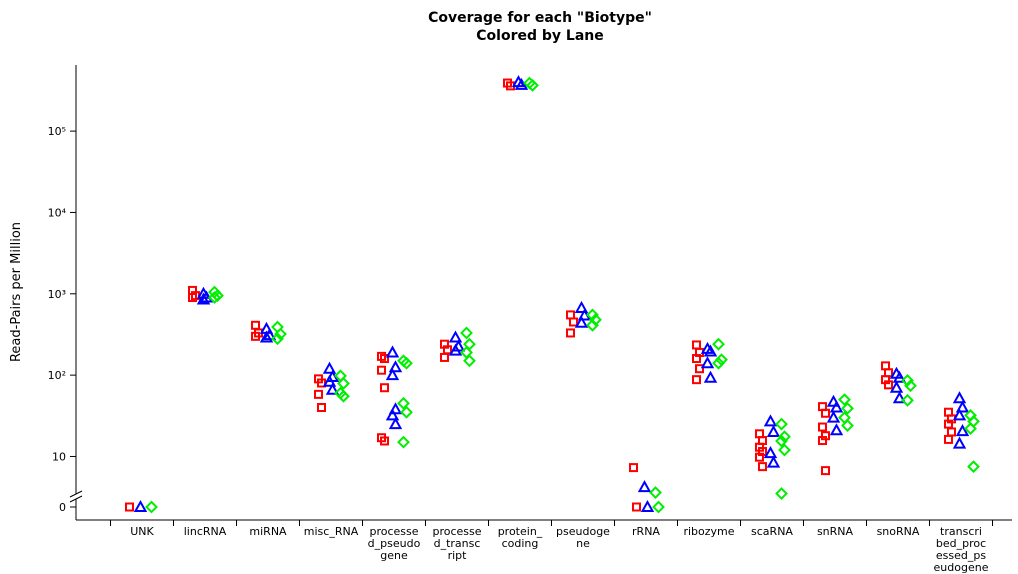  Describe the element at coordinates (961, 549) in the screenshot. I see `x-tick-label: transcri bed_proc essed_ps eudogene` at that location.